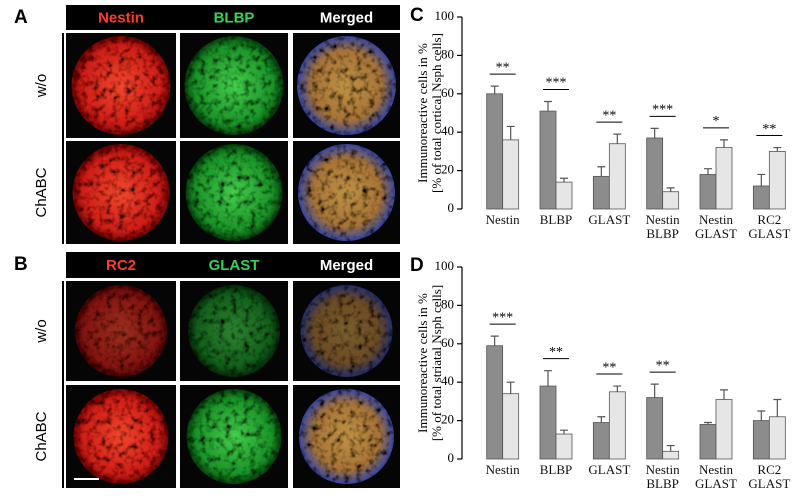 The height and width of the screenshot is (498, 802). I want to click on column-header: BLBP, so click(234, 17).